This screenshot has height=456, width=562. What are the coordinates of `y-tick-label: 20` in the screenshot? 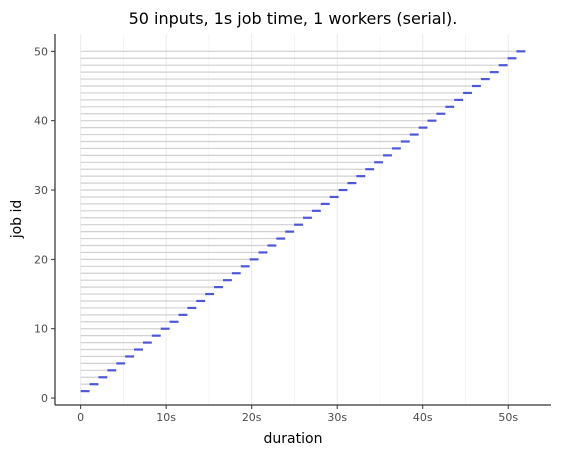 It's located at (41, 259).